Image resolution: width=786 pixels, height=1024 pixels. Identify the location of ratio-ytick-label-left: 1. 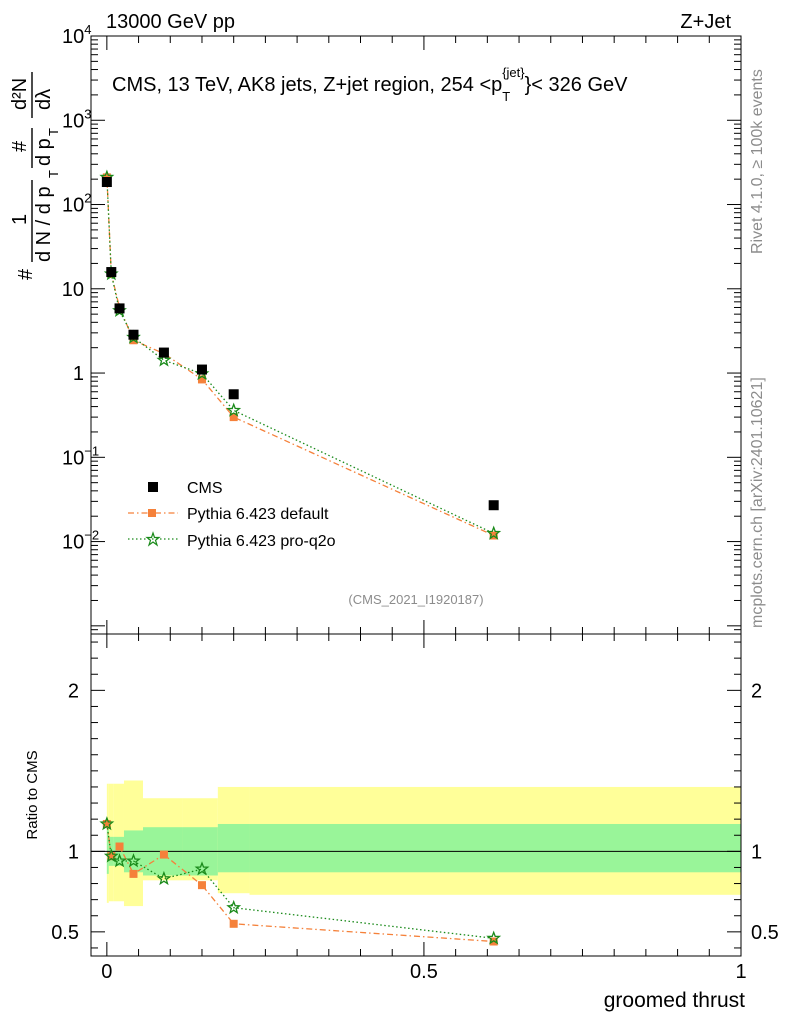
(73, 852).